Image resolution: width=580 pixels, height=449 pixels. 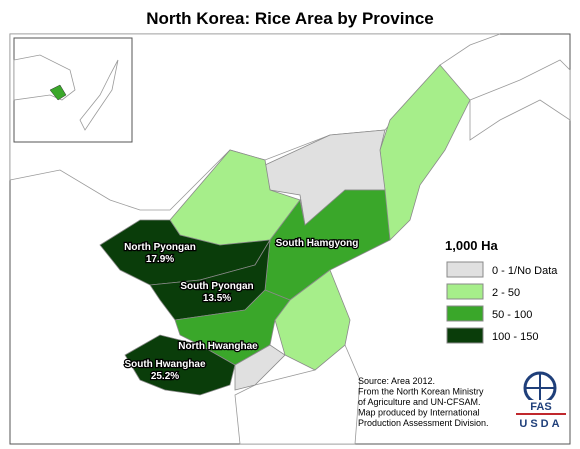 I want to click on source-line: Source: Area 2012., so click(x=396, y=381).